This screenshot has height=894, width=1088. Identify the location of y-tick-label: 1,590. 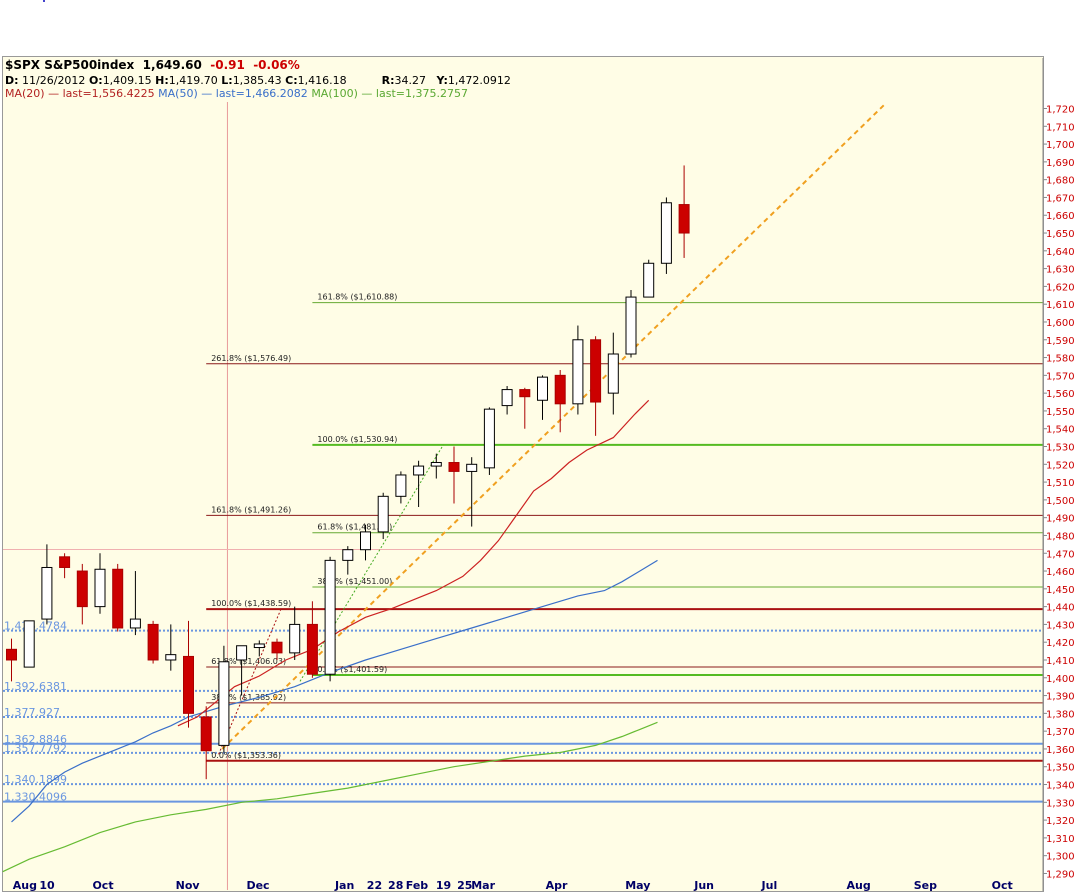
(1060, 341).